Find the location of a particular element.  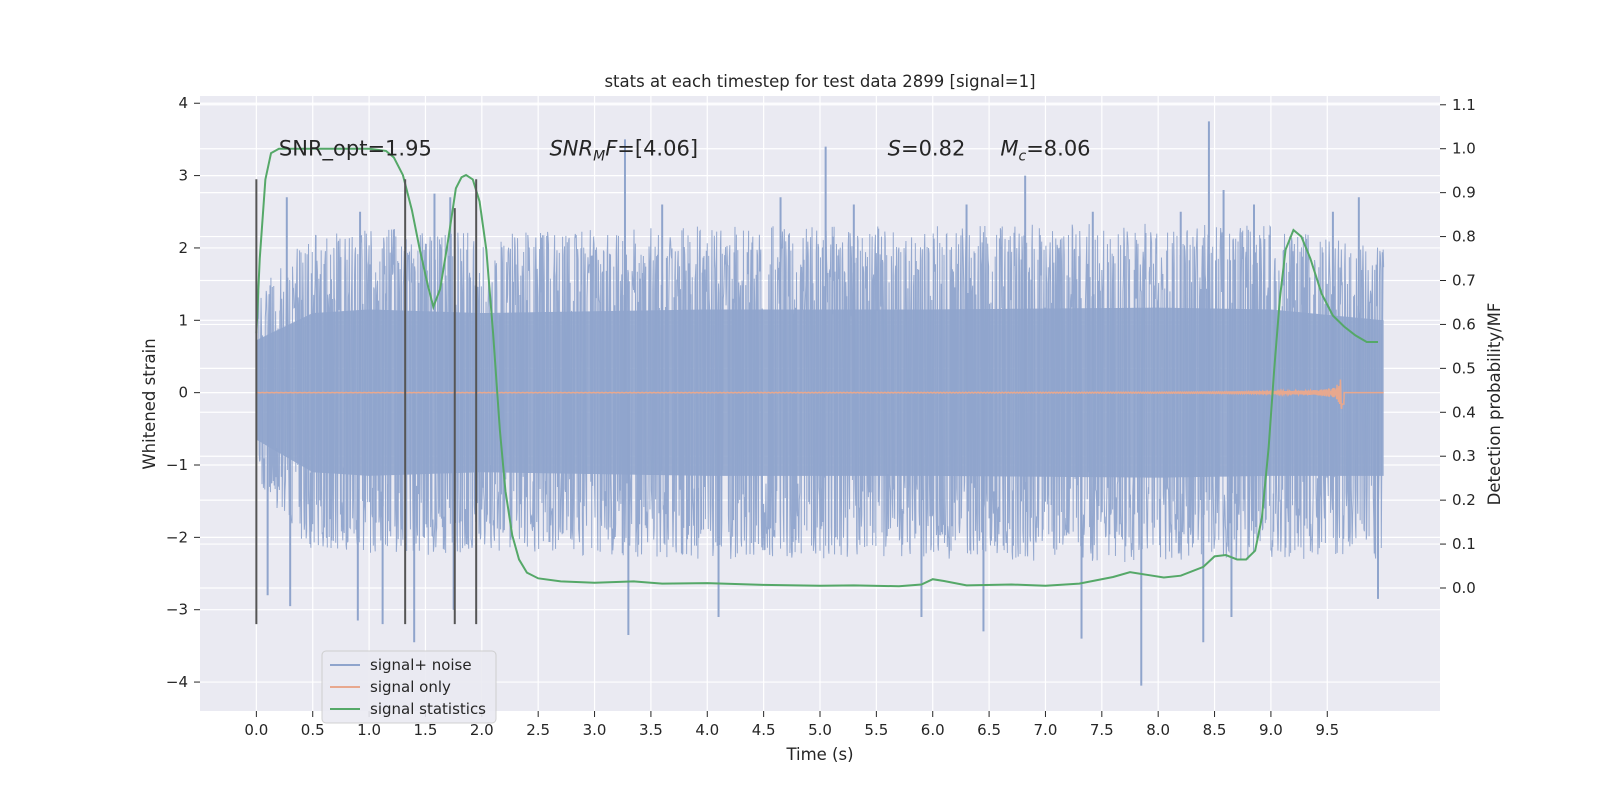

x-tick-label: 9.0 is located at coordinates (1271, 730).